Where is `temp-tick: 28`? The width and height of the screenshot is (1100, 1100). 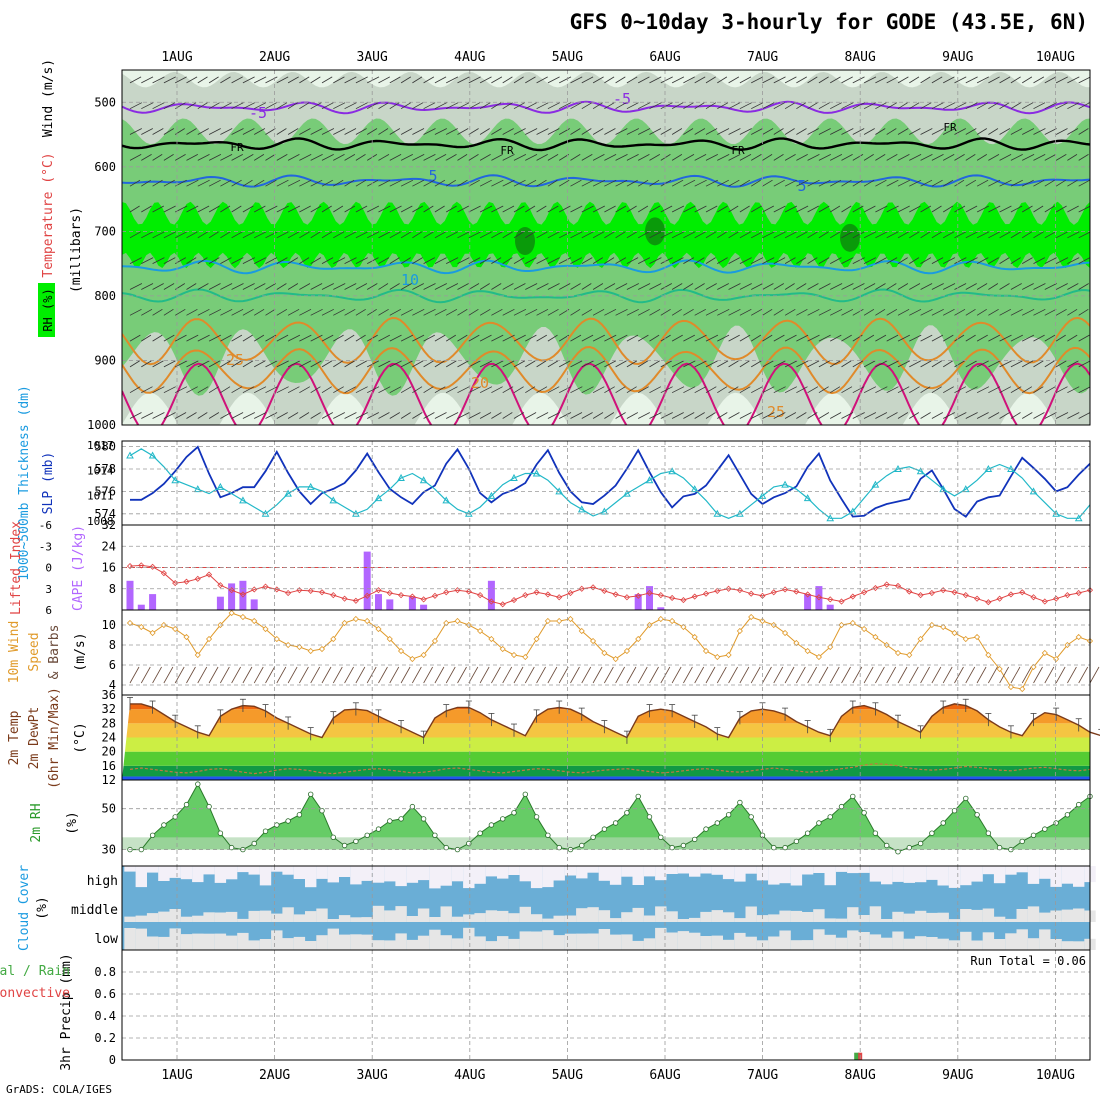
temp-tick: 28 is located at coordinates (109, 723).